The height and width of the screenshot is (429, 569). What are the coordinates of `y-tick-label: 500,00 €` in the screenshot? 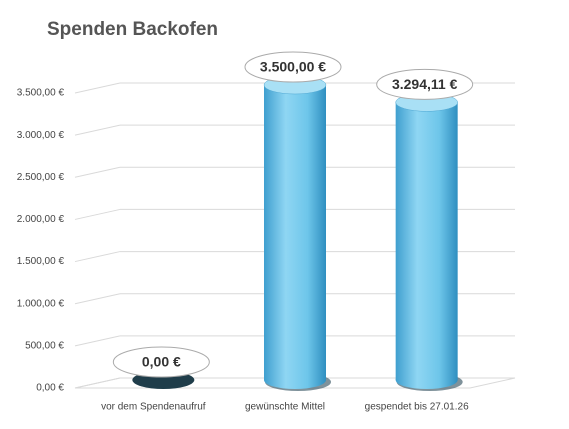 It's located at (44, 345).